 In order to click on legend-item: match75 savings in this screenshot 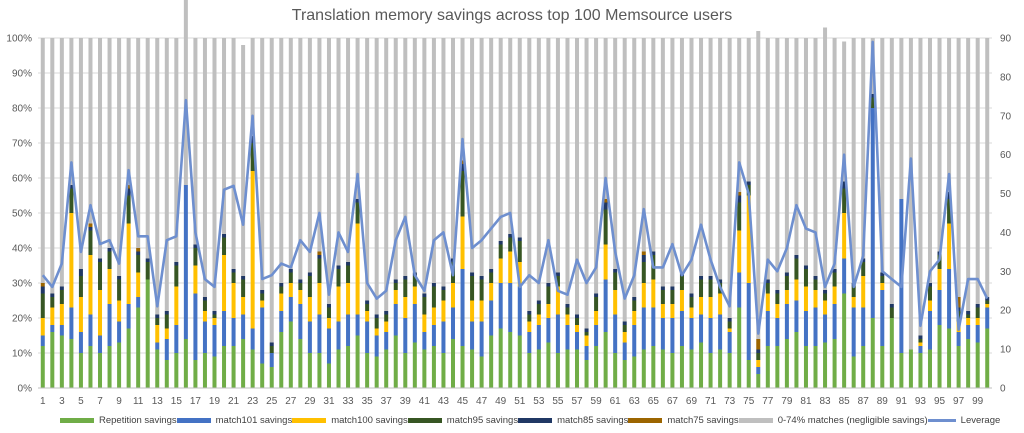, I will do `click(683, 420)`.